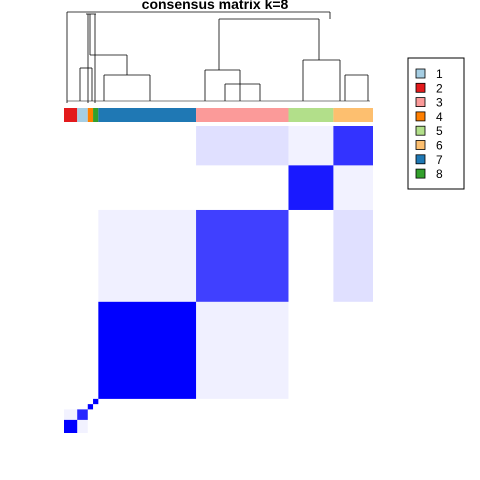  I want to click on chart-title: consensus matrix k=8, so click(215, 6).